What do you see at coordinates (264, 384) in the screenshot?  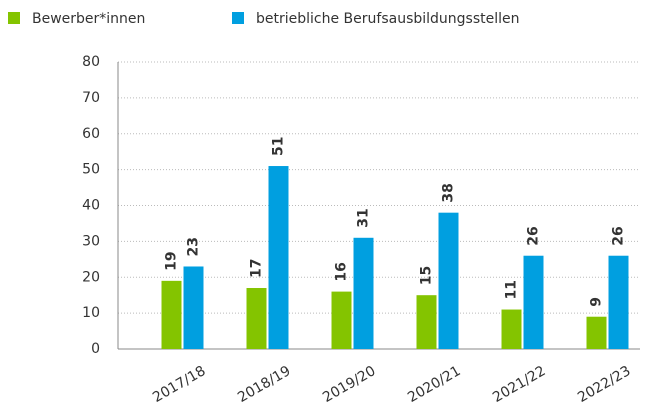 I see `x-tick-label: 2018/19` at bounding box center [264, 384].